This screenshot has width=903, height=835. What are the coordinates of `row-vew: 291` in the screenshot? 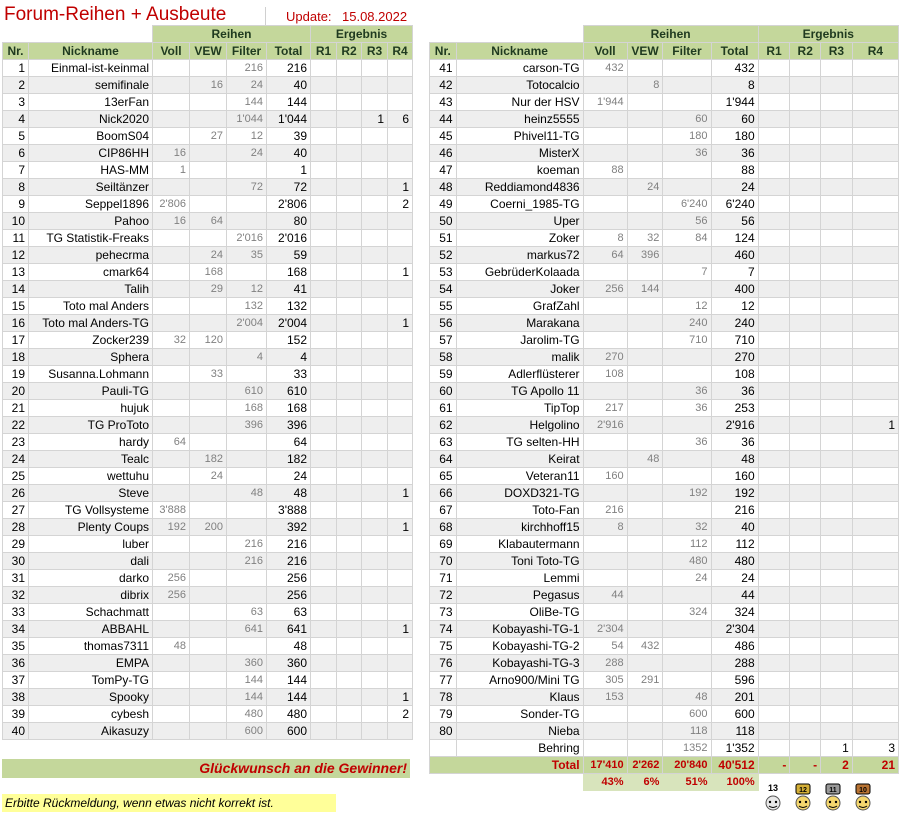 It's located at (645, 680).